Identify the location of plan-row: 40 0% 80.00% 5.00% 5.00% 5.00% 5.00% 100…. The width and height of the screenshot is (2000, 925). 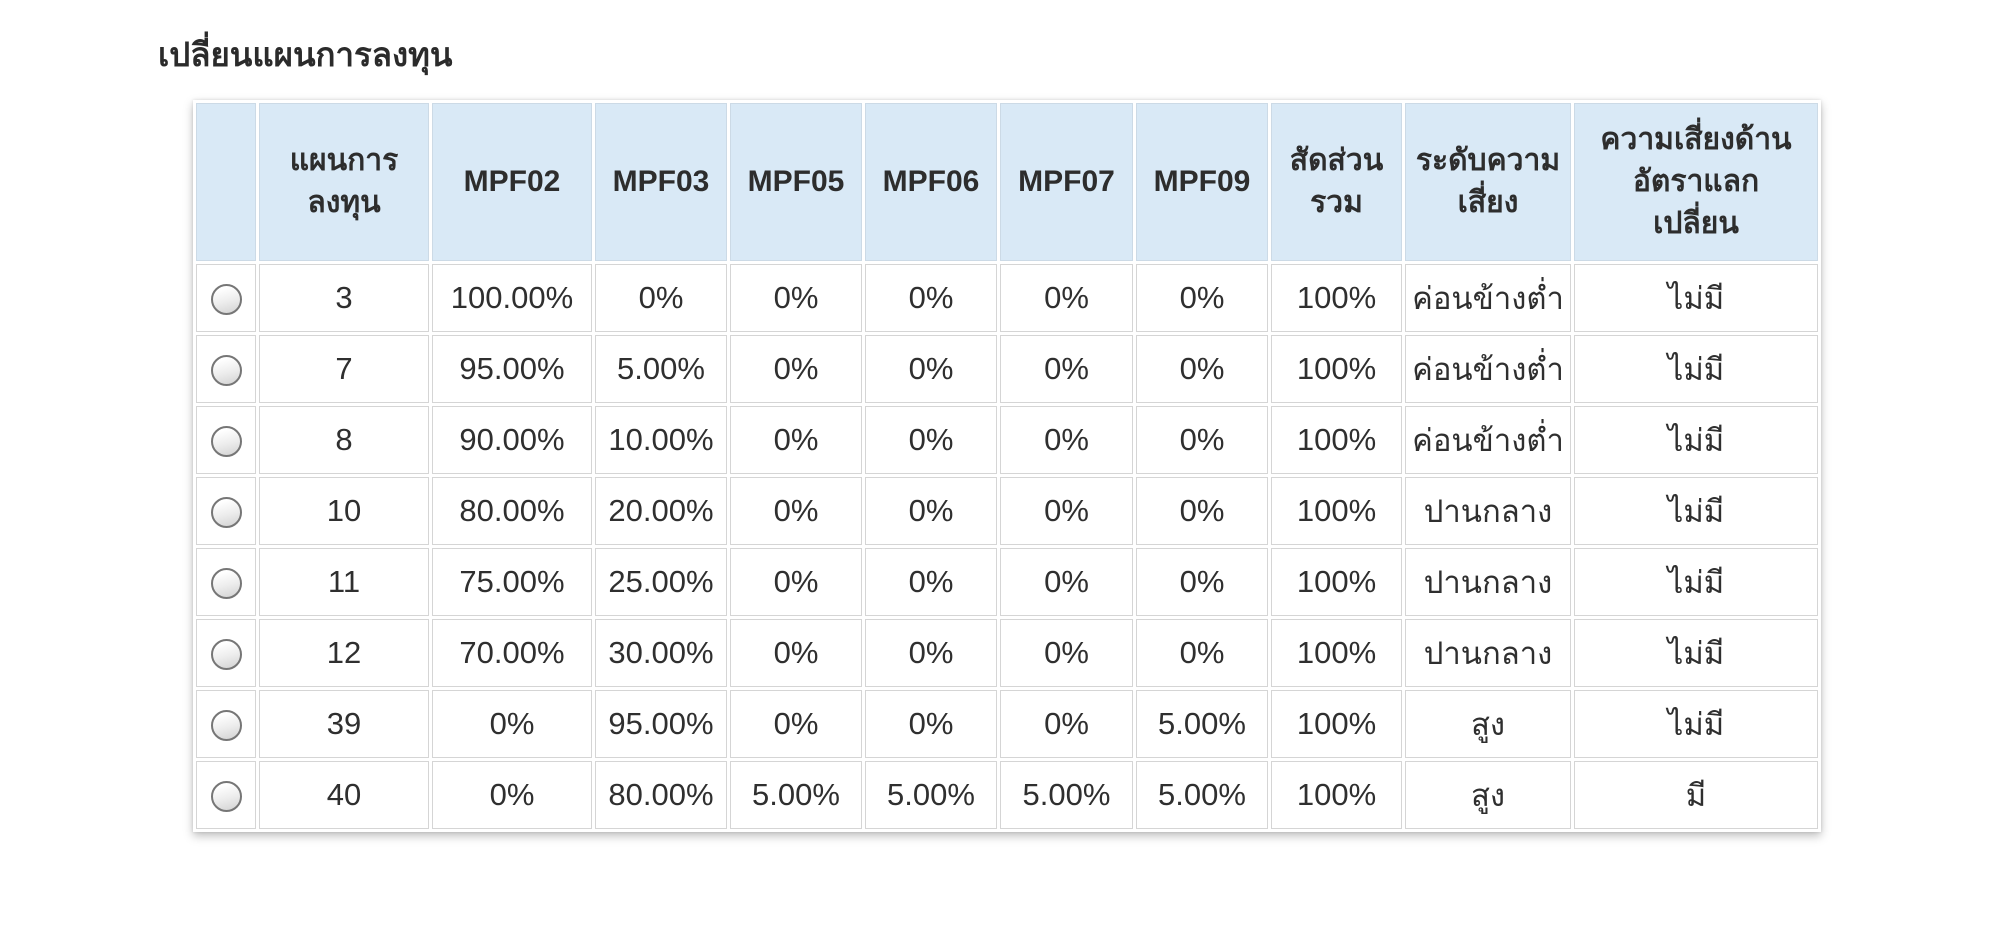
(1007, 795).